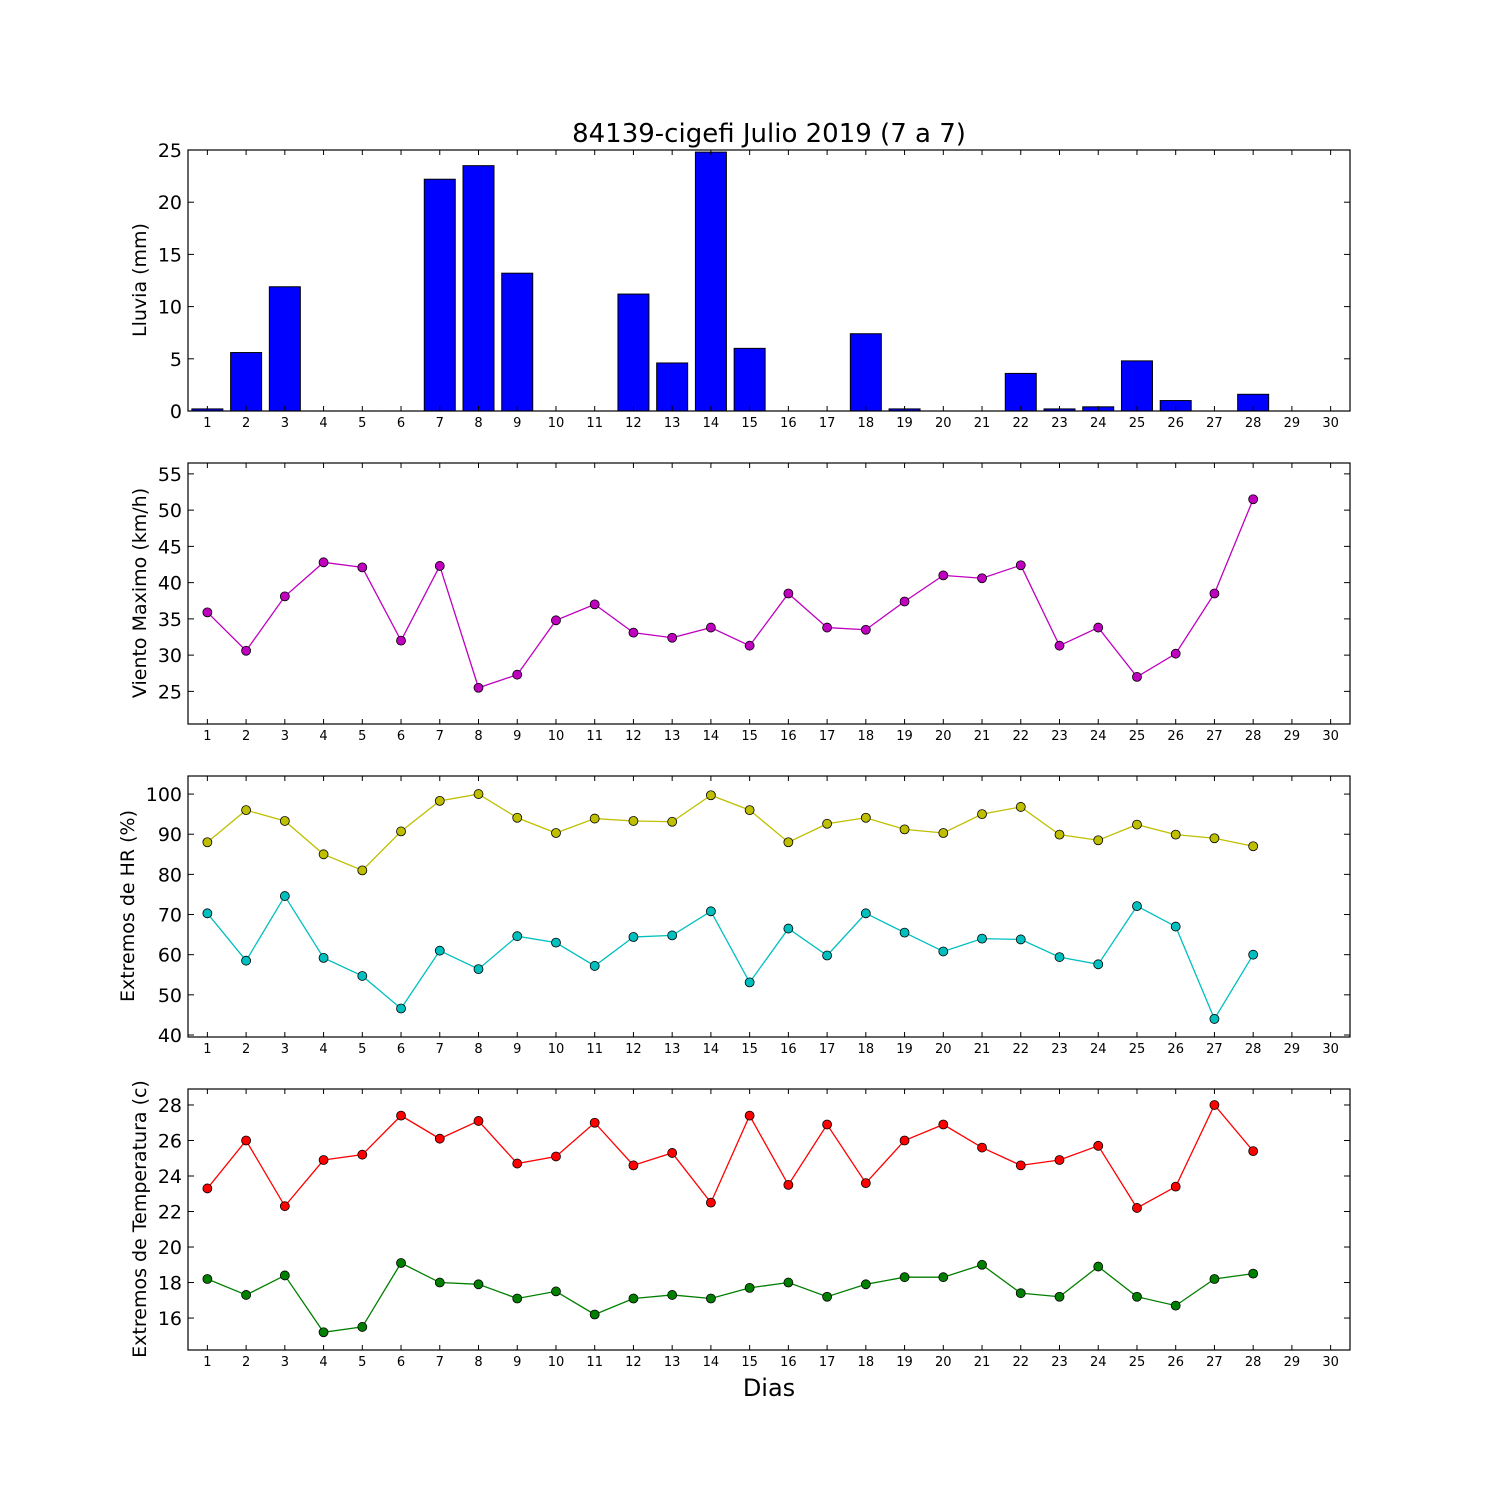  I want to click on rain-xtick-label: 29, so click(1292, 423).